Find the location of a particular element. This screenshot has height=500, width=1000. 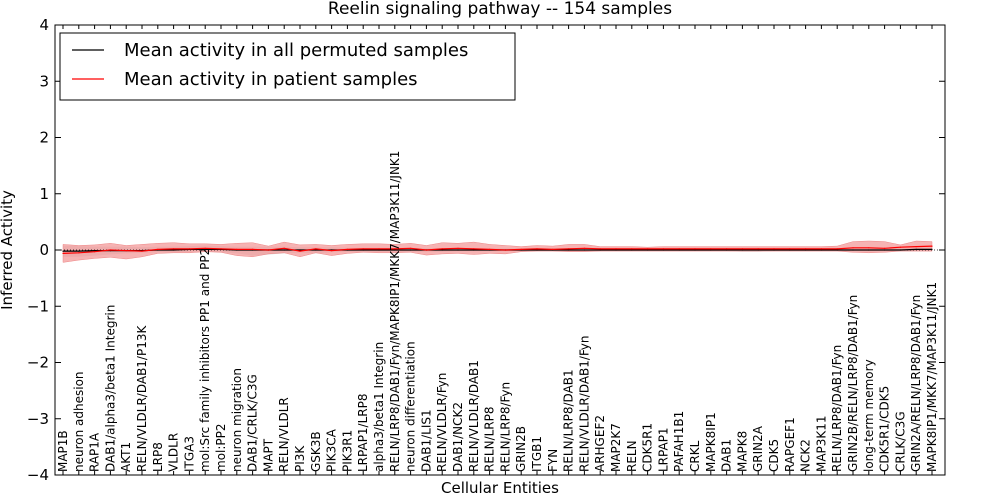

x-tick-label: long-term memory is located at coordinates (869, 415).